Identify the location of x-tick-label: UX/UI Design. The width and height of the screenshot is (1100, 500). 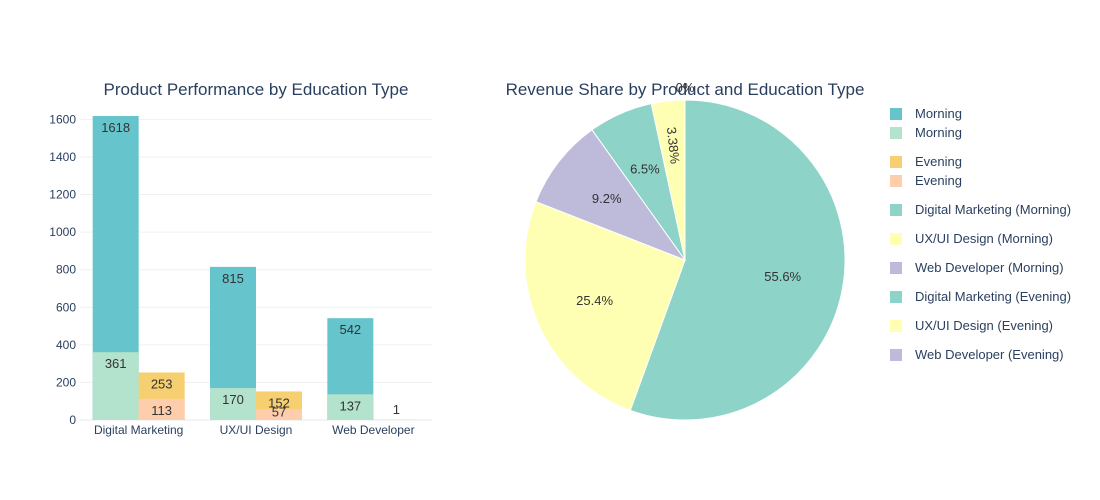
(256, 430).